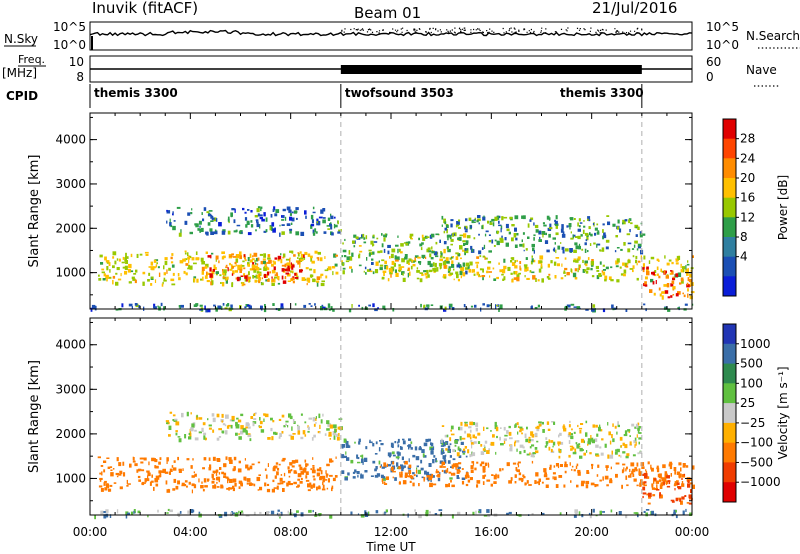  Describe the element at coordinates (713, 62) in the screenshot. I see `freq-right-tick-top: 60` at that location.